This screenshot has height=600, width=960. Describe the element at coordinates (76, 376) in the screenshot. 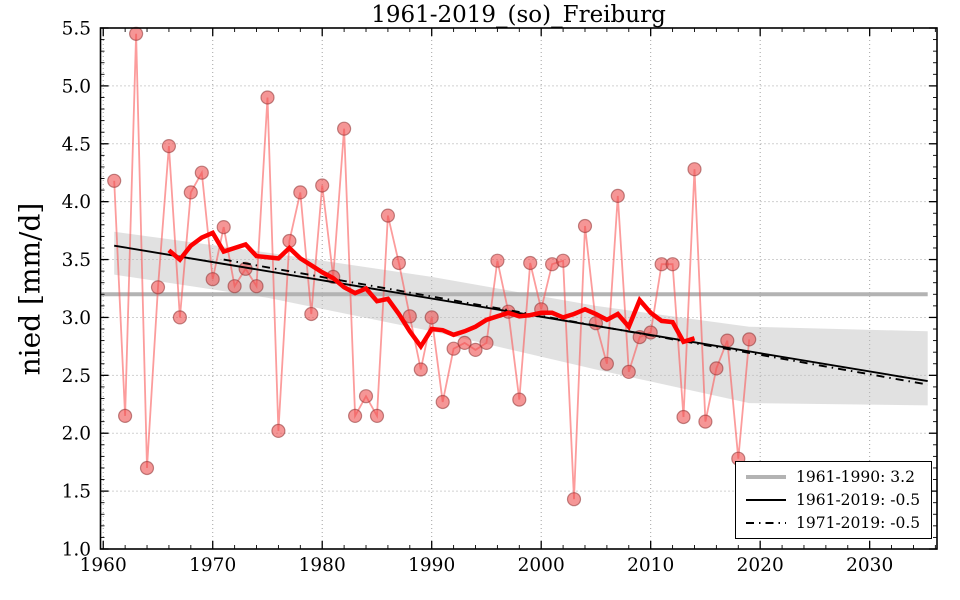

I see `y-tick-label: 2.5` at that location.